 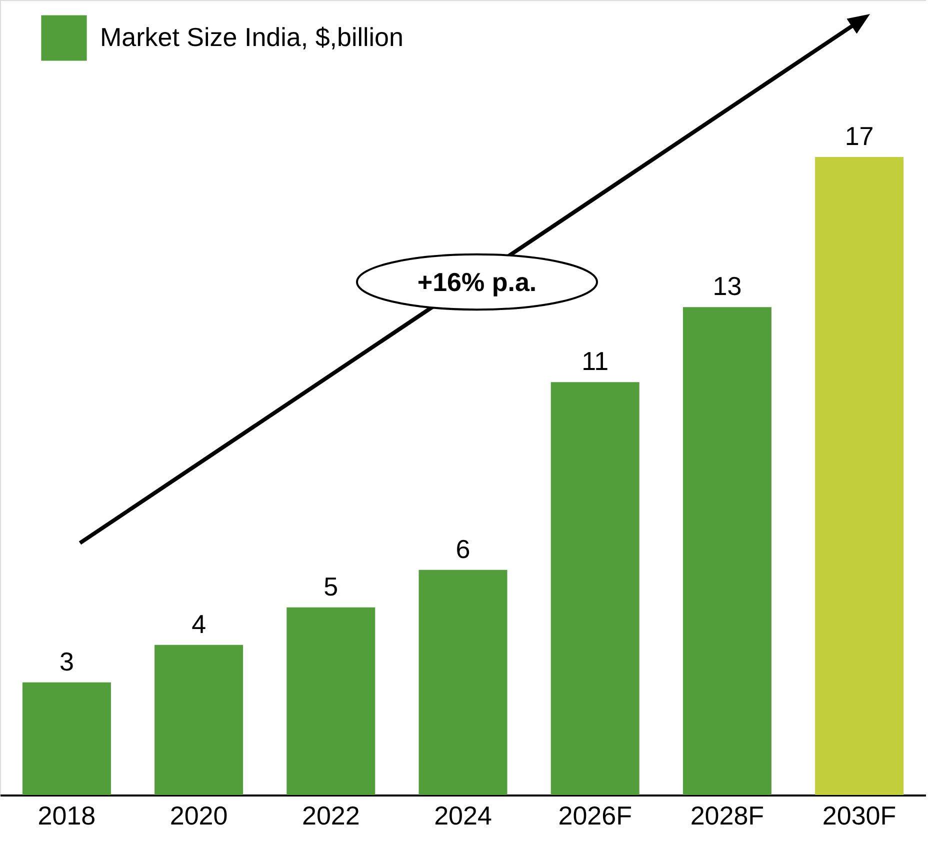 I want to click on x-tick-label: 2020, so click(x=199, y=815).